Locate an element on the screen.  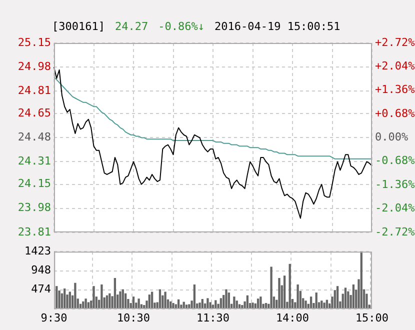
y2-tick-label: +2.72% is located at coordinates (395, 42).